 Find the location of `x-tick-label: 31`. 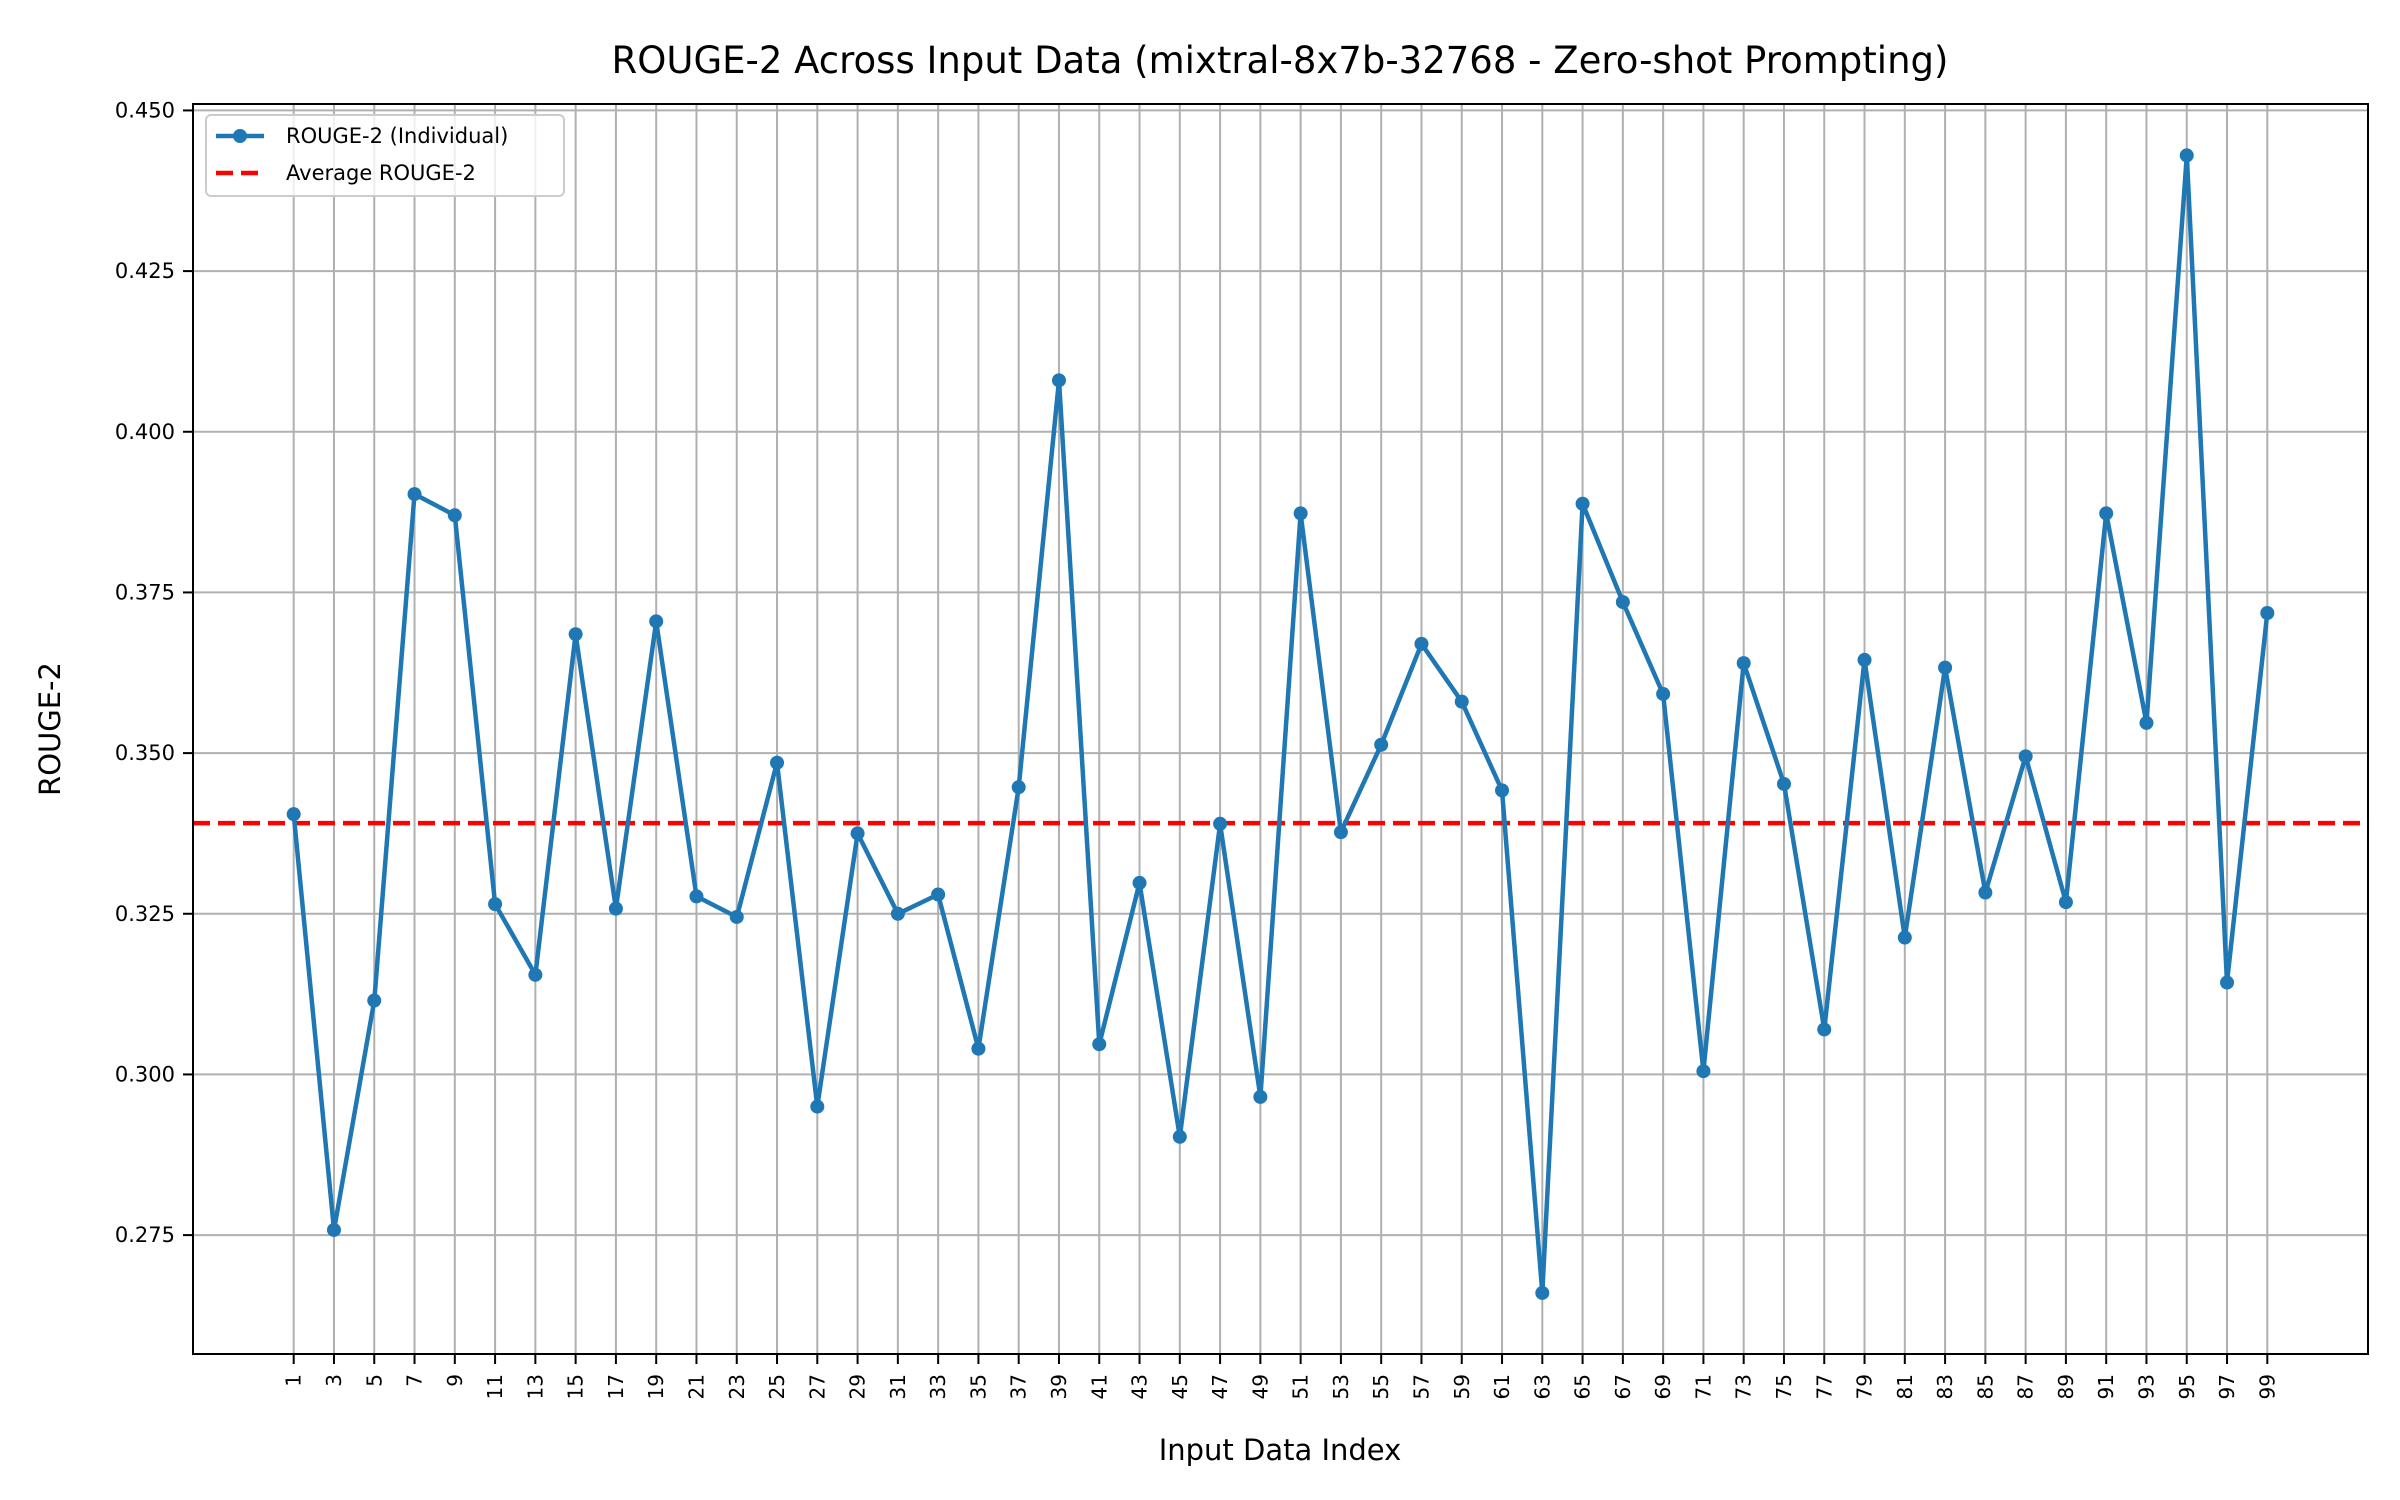

x-tick-label: 31 is located at coordinates (898, 1386).